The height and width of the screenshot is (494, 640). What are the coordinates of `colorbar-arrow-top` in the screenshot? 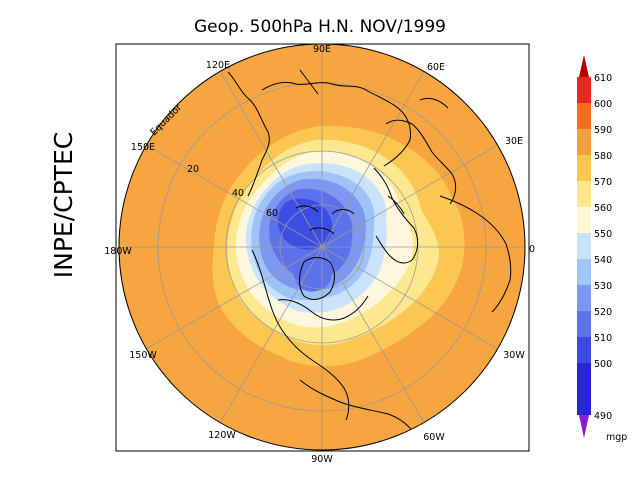 It's located at (584, 66).